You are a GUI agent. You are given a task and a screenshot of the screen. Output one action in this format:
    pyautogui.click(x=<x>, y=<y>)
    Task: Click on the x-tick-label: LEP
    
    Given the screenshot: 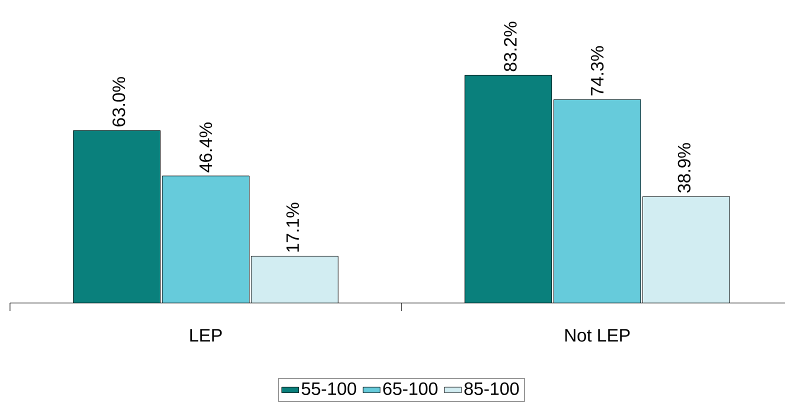 What is the action you would take?
    pyautogui.click(x=206, y=335)
    